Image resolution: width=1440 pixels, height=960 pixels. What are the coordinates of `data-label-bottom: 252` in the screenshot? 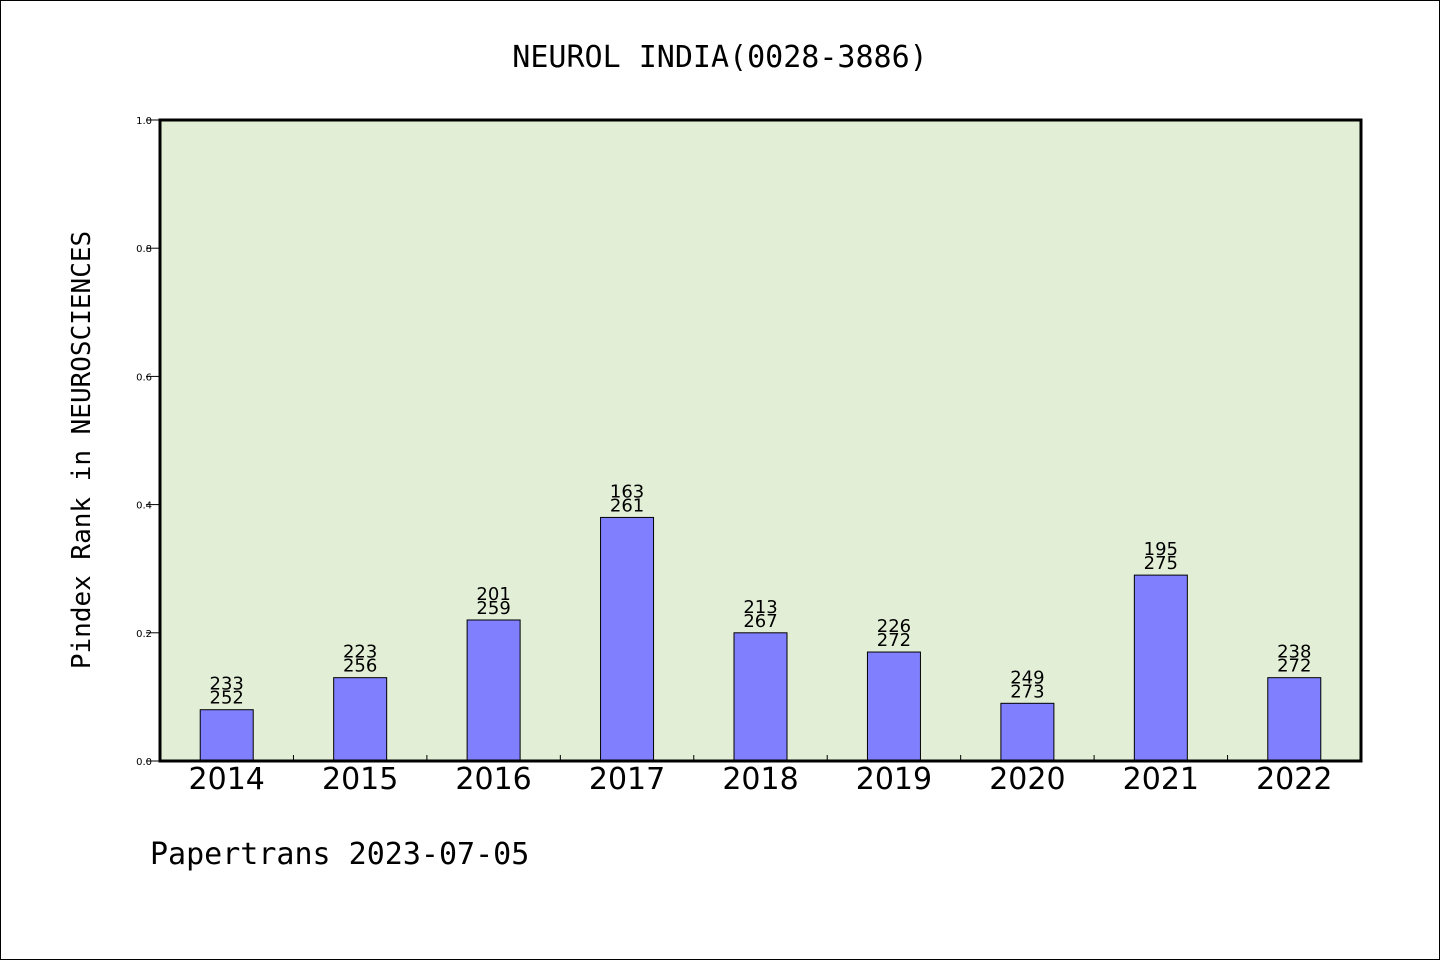 It's located at (227, 698).